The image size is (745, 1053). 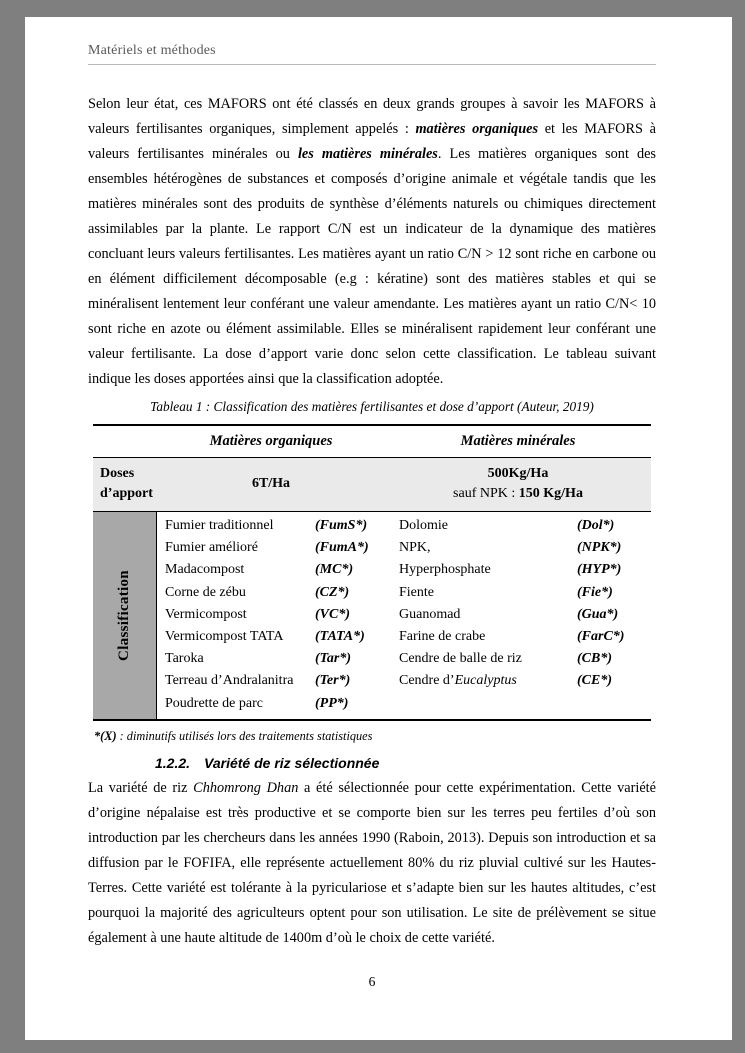 I want to click on mineral-name: Cendre d’Eucalyptus, so click(x=458, y=681).